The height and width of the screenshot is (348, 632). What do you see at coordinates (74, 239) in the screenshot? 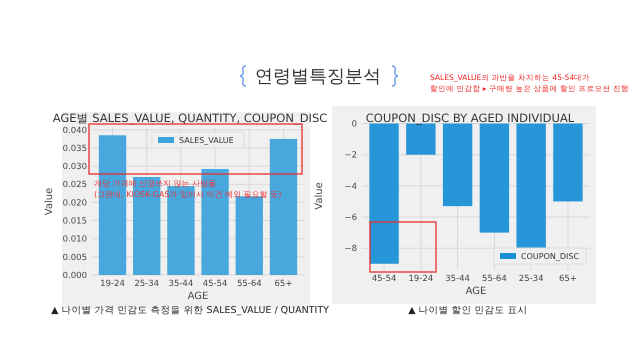
I see `y-tick-label: 0.010` at bounding box center [74, 239].